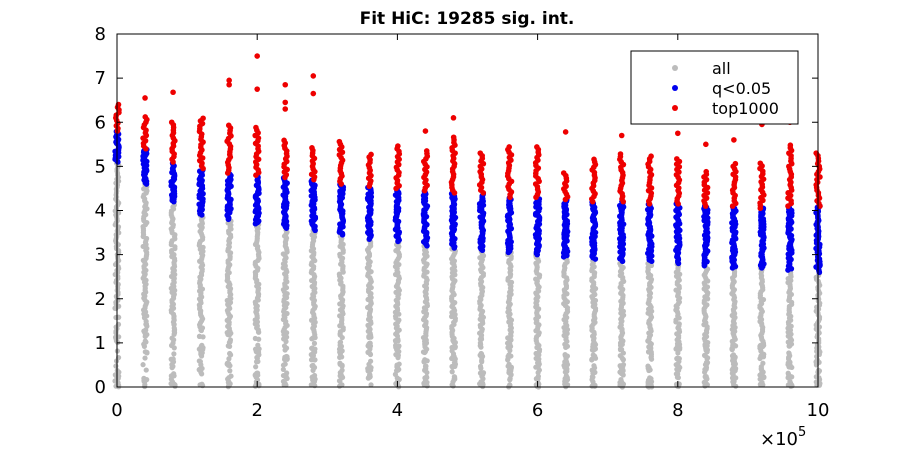  I want to click on legend-label: top1000, so click(745, 108).